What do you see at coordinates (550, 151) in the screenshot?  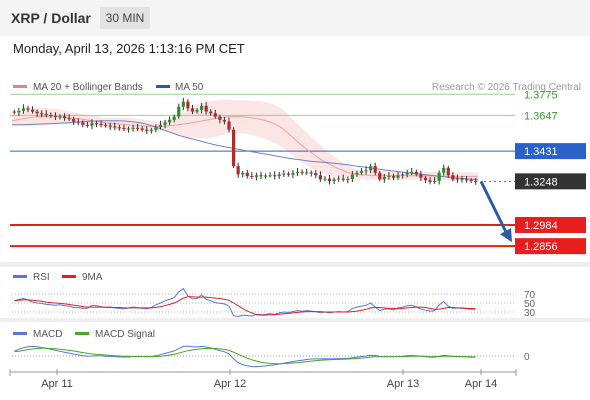 I see `level-label-box` at bounding box center [550, 151].